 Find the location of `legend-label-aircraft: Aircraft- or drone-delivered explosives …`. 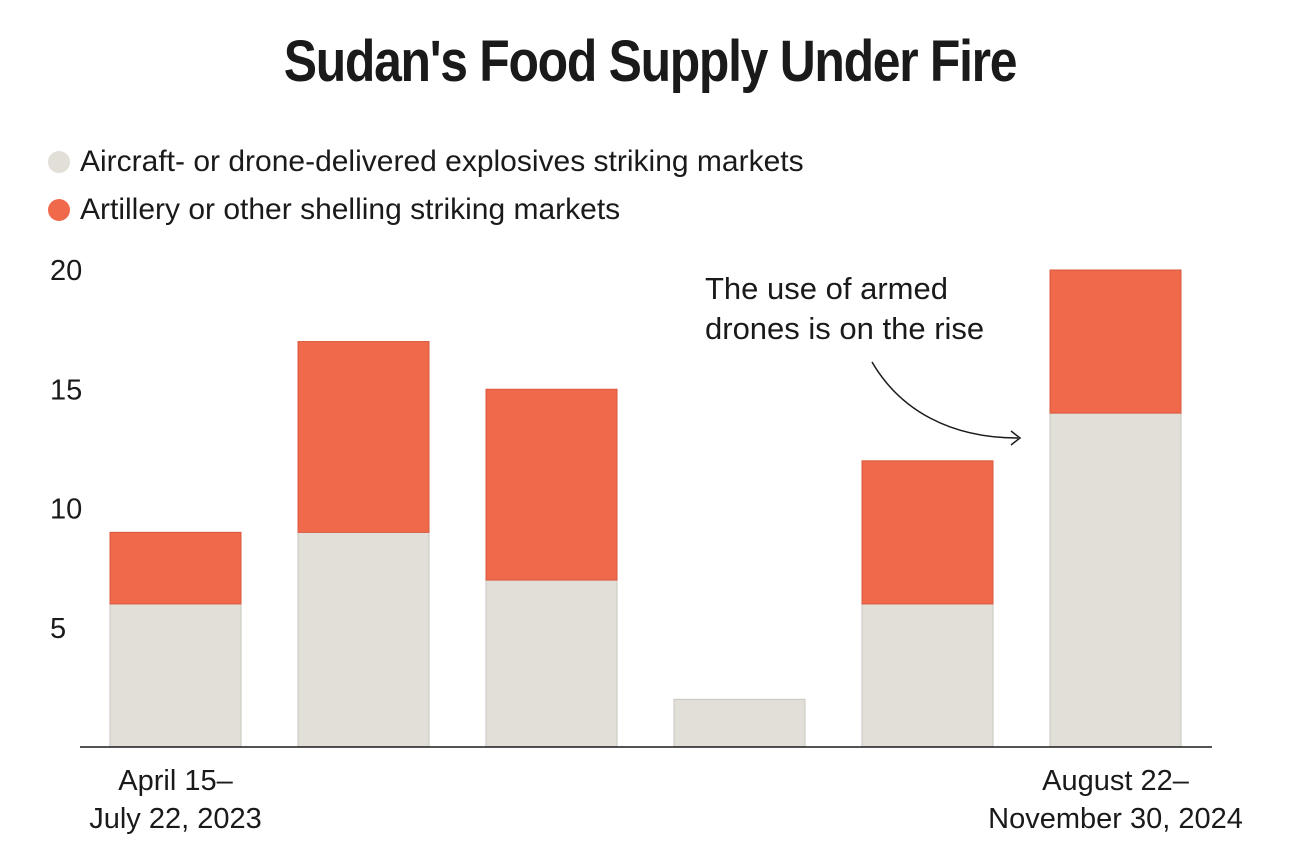

legend-label-aircraft: Aircraft- or drone-delivered explosives … is located at coordinates (442, 161).